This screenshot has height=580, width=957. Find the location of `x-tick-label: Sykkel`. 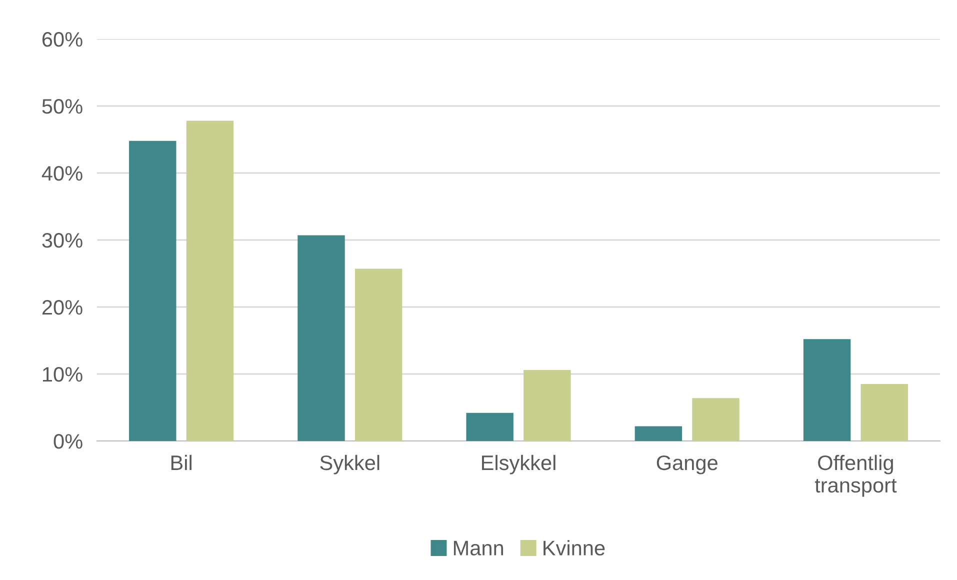

x-tick-label: Sykkel is located at coordinates (350, 464).